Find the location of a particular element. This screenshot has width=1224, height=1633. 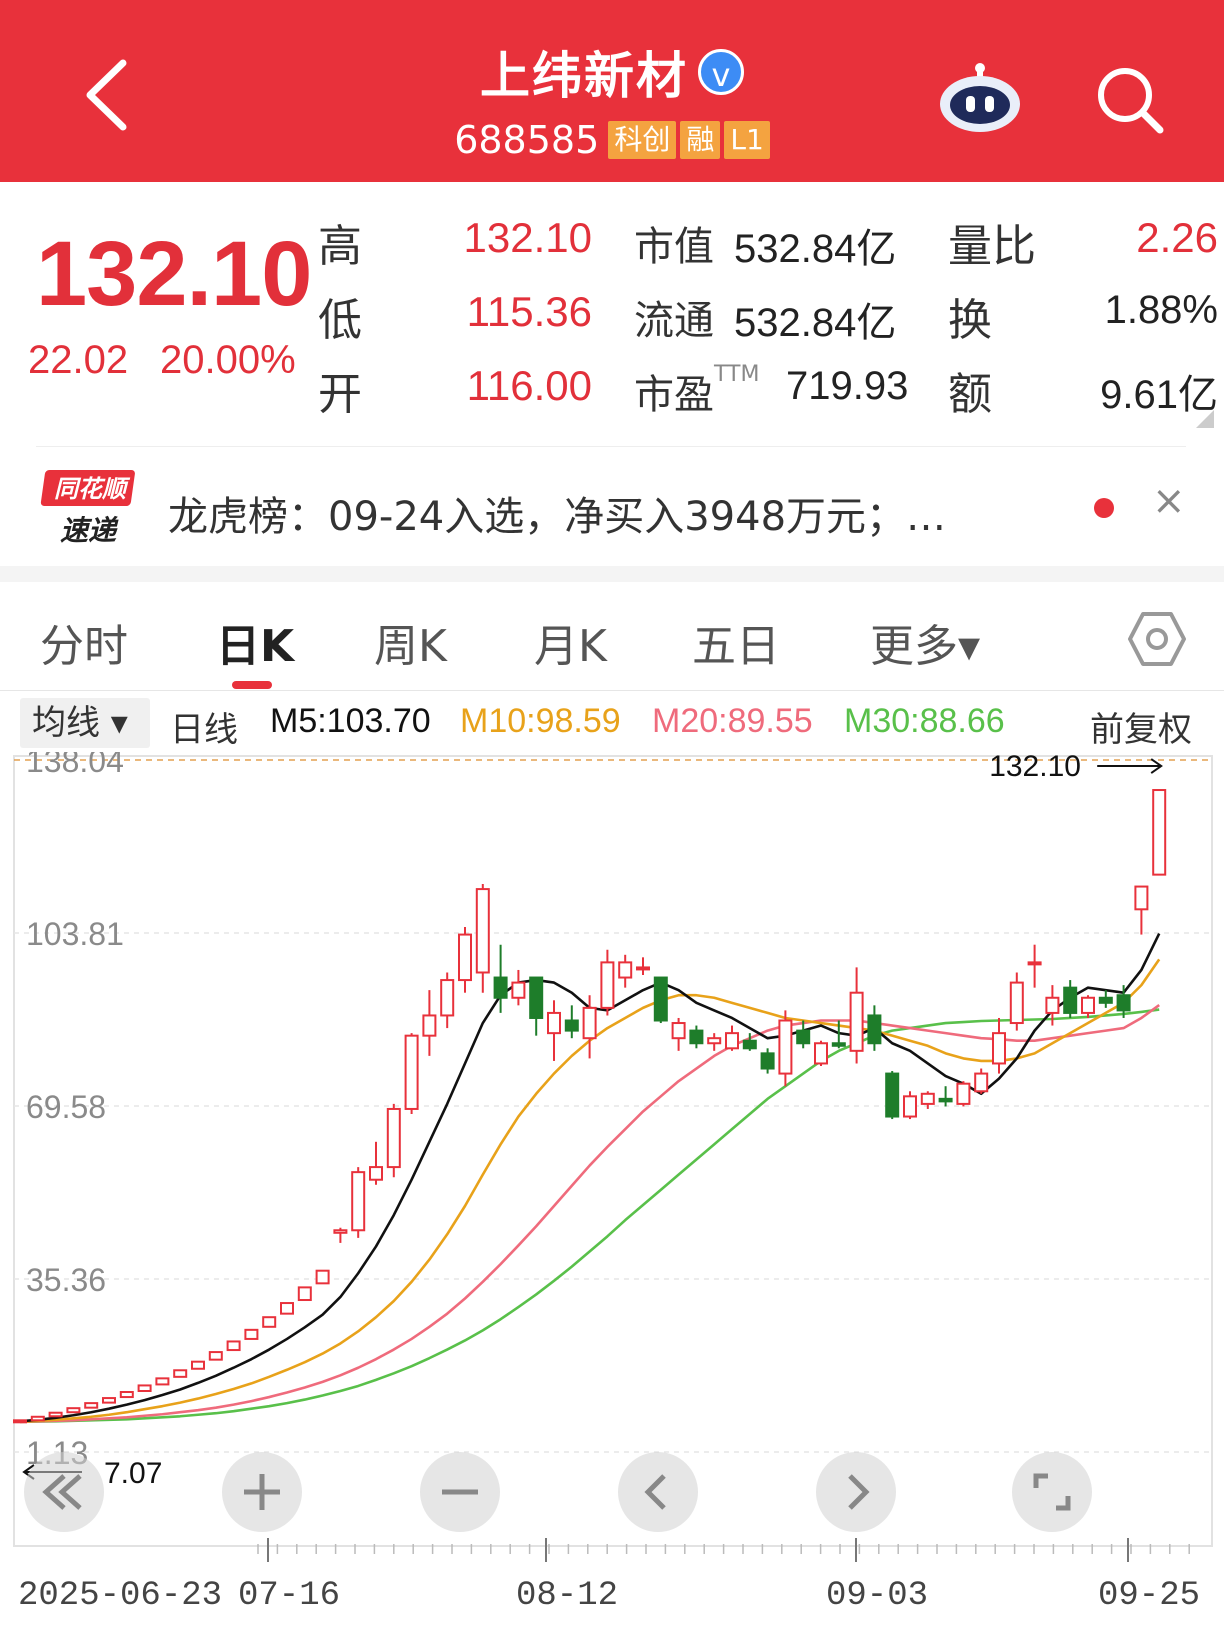

open-label: 开 is located at coordinates (340, 394).